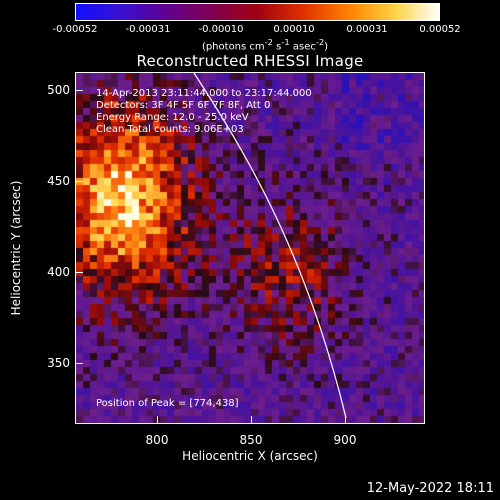  What do you see at coordinates (58, 363) in the screenshot?
I see `y-tick-label: 350` at bounding box center [58, 363].